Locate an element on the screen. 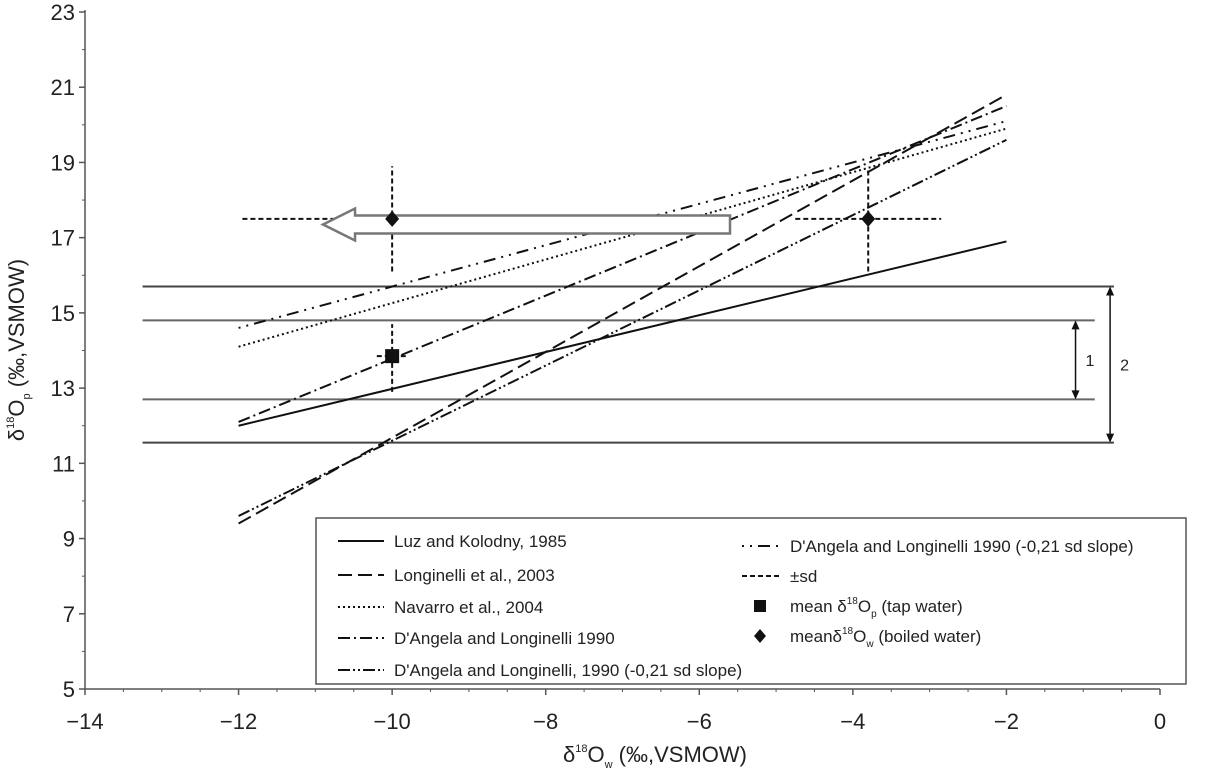 This screenshot has width=1219, height=773. x-tick-label: 0 is located at coordinates (1160, 721).